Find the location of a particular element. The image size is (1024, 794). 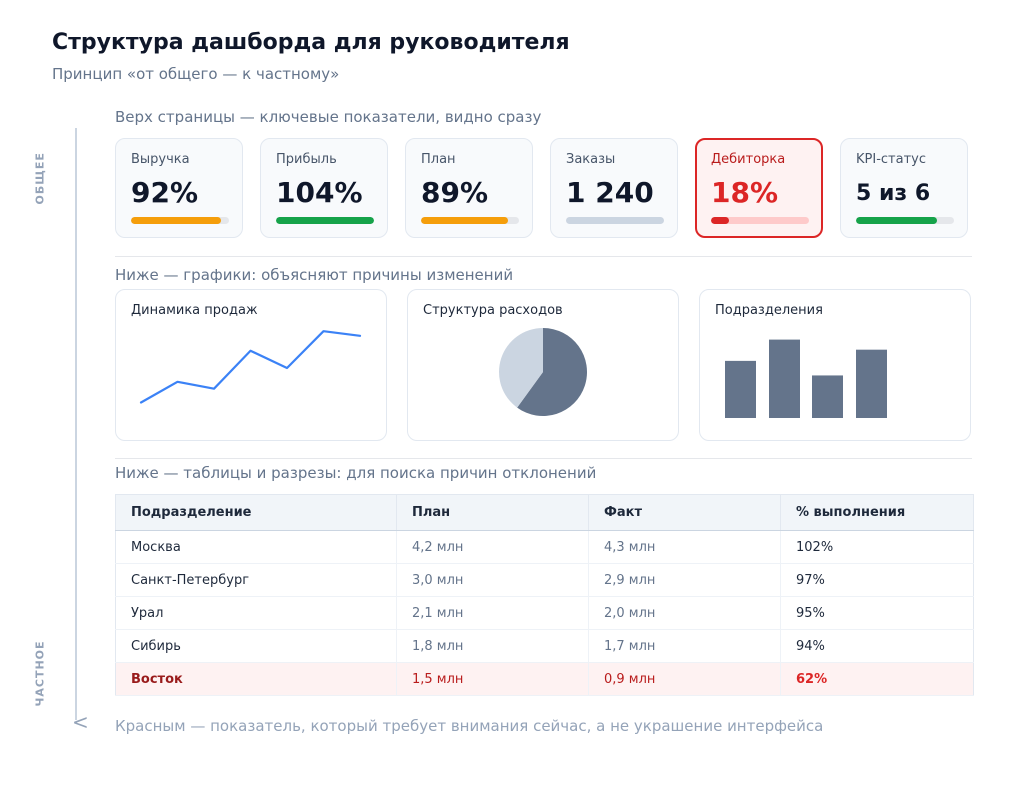

table-row: Санкт-Петербург 3,0 млн 2,9 млн 97% is located at coordinates (544, 580).